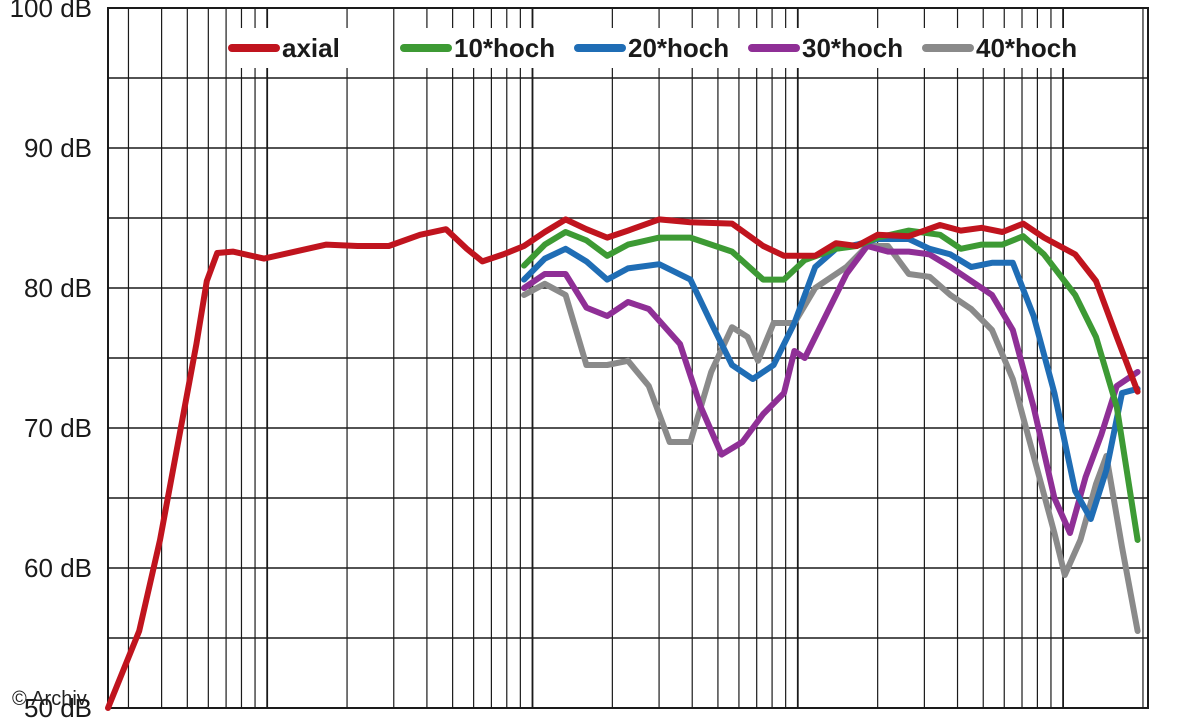 The height and width of the screenshot is (720, 1200). What do you see at coordinates (58, 148) in the screenshot?
I see `y-tick-label: 90 dB` at bounding box center [58, 148].